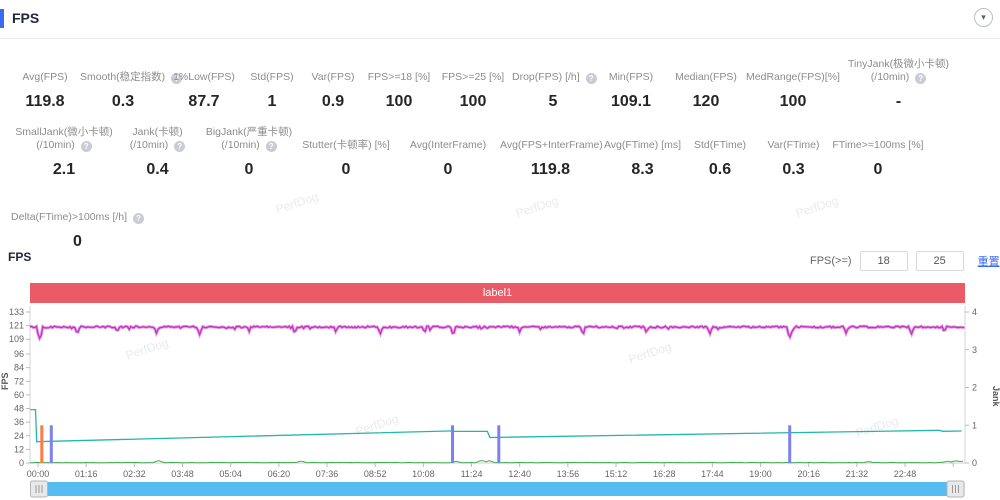 The image size is (1000, 500). Describe the element at coordinates (272, 84) in the screenshot. I see `metric-std-fps: Std(FPS) 1` at that location.